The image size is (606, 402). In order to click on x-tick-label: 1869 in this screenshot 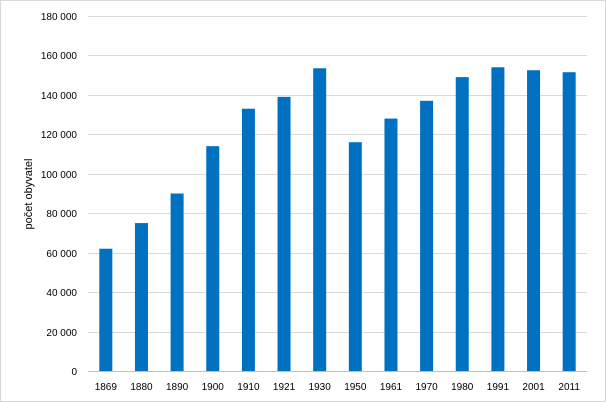, I will do `click(106, 387)`.